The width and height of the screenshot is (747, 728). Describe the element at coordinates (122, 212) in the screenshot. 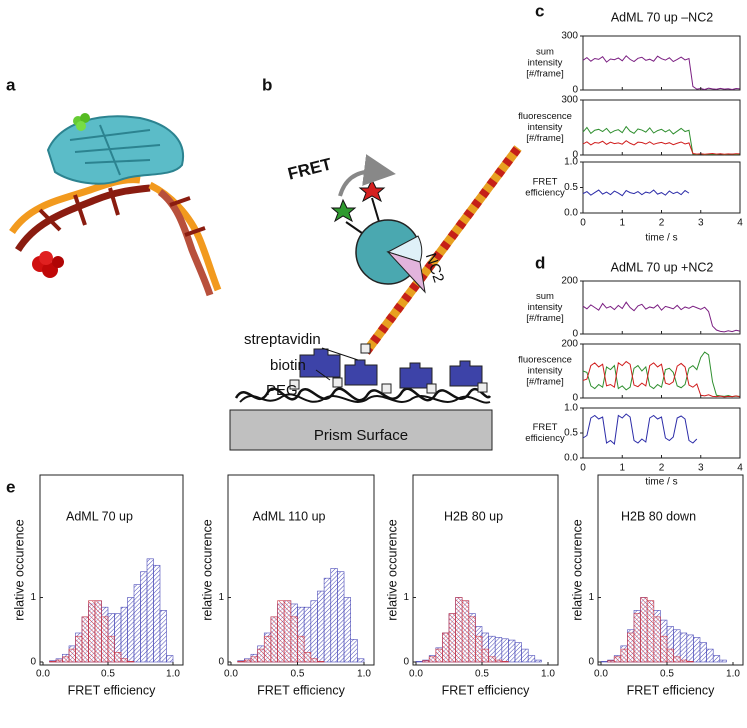

I see `dna-base` at that location.